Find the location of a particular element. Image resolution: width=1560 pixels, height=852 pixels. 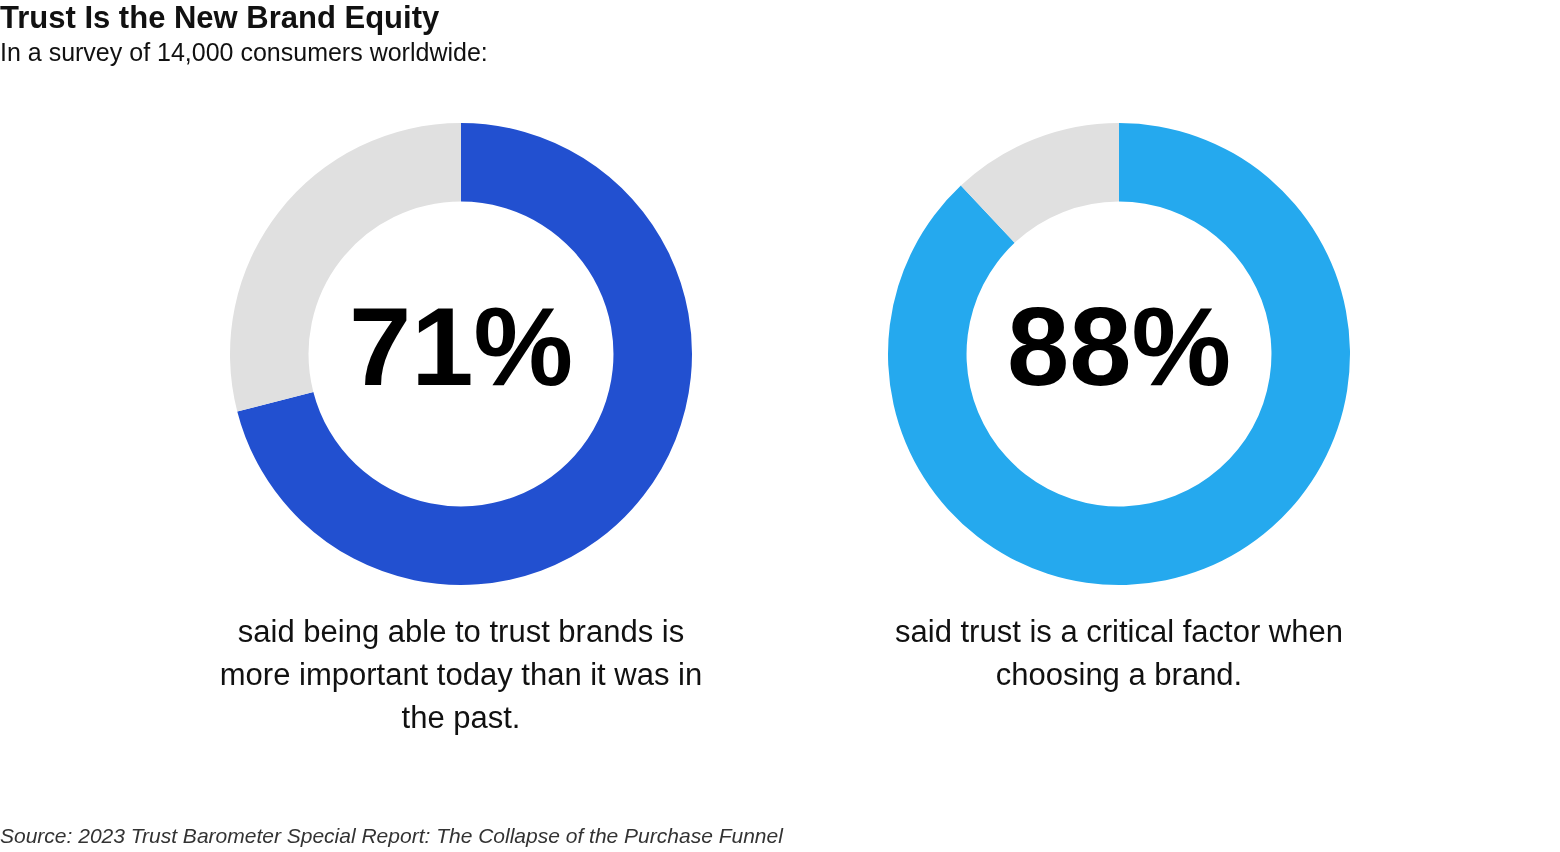

data-label: 88% is located at coordinates (1119, 346).